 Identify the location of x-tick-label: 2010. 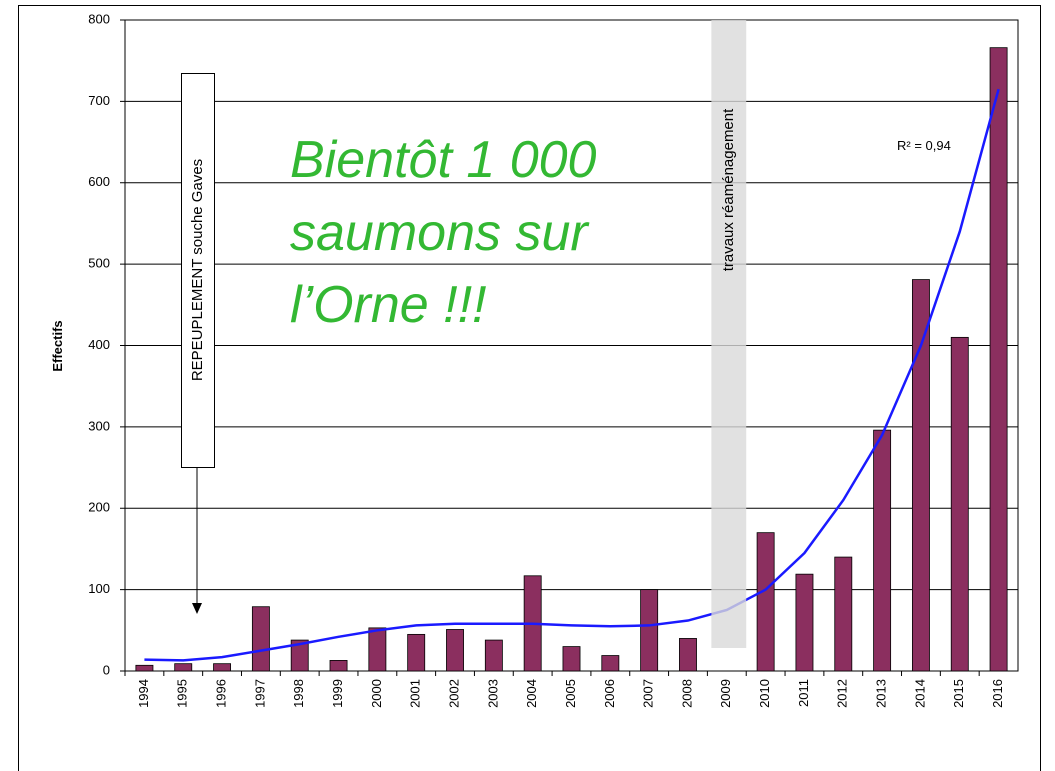
(764, 693).